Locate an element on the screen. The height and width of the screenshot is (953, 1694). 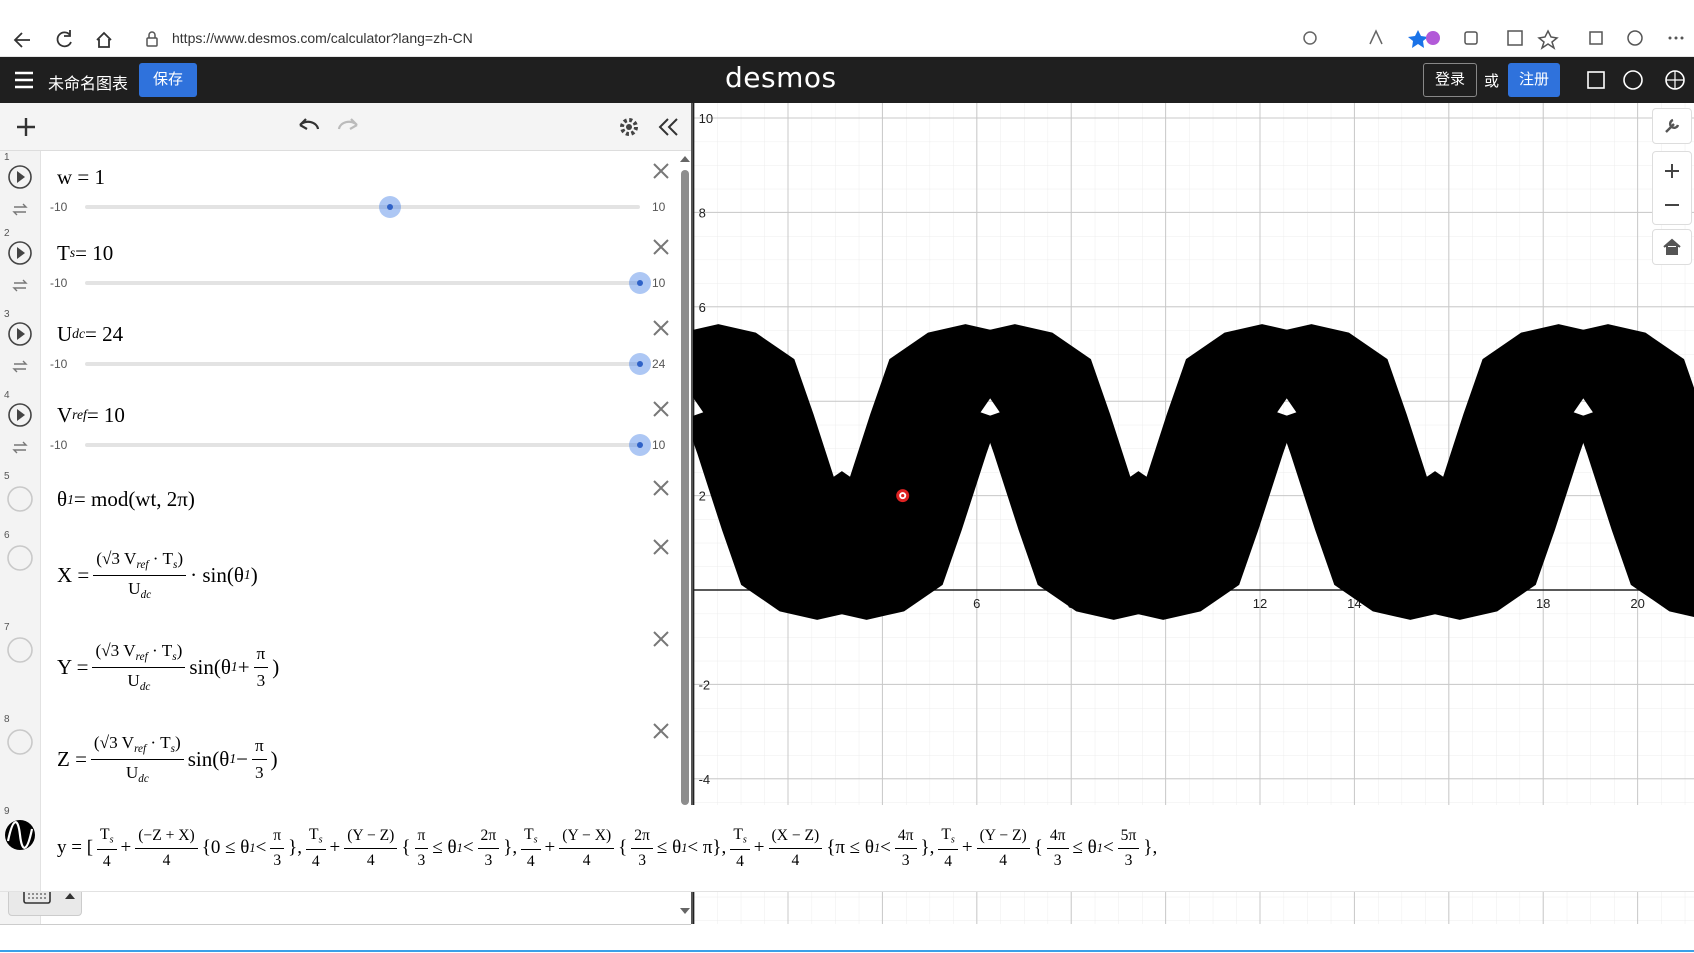
math-text: T is located at coordinates (314, 834).